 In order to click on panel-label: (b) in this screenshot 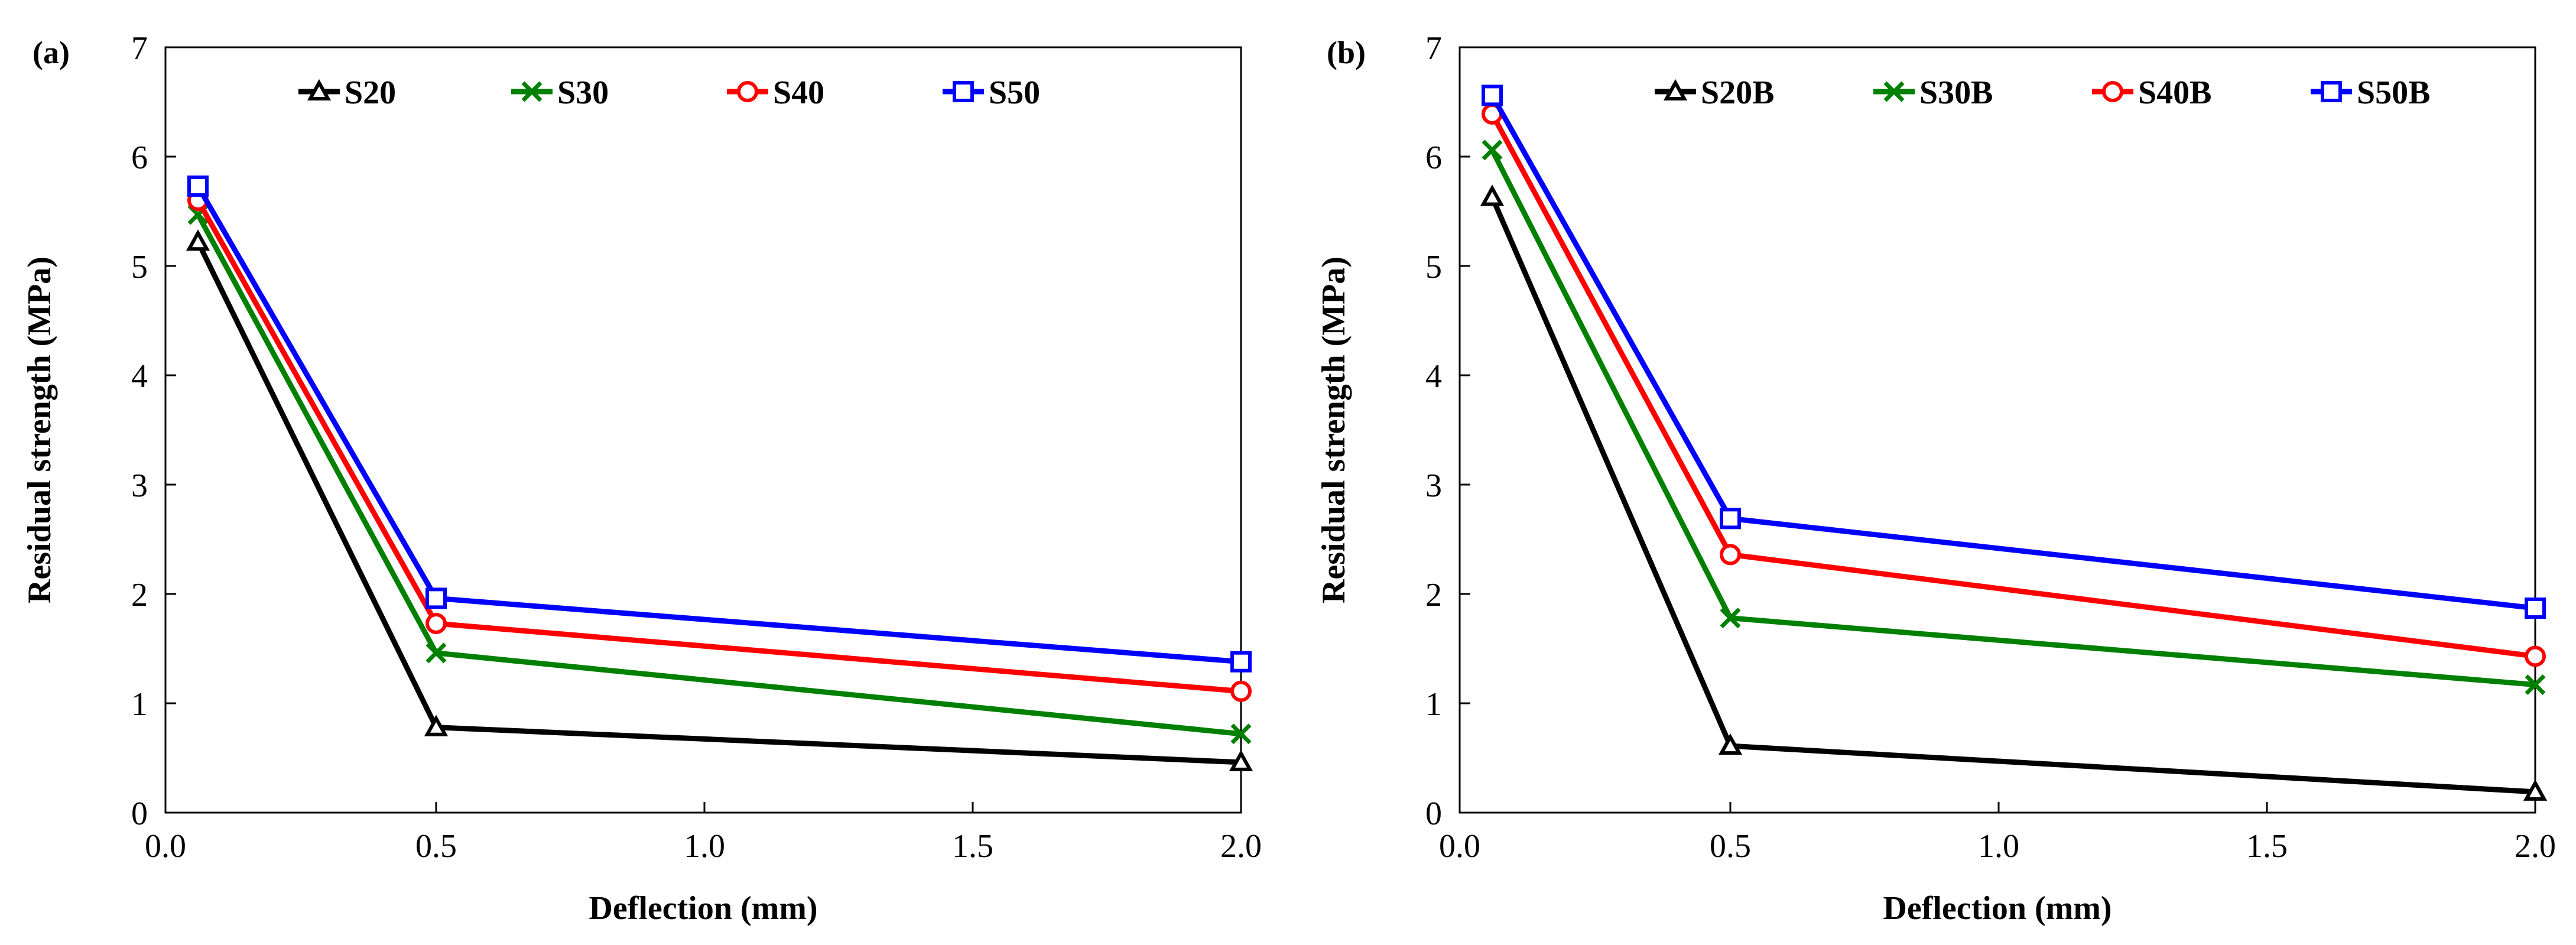, I will do `click(1346, 52)`.